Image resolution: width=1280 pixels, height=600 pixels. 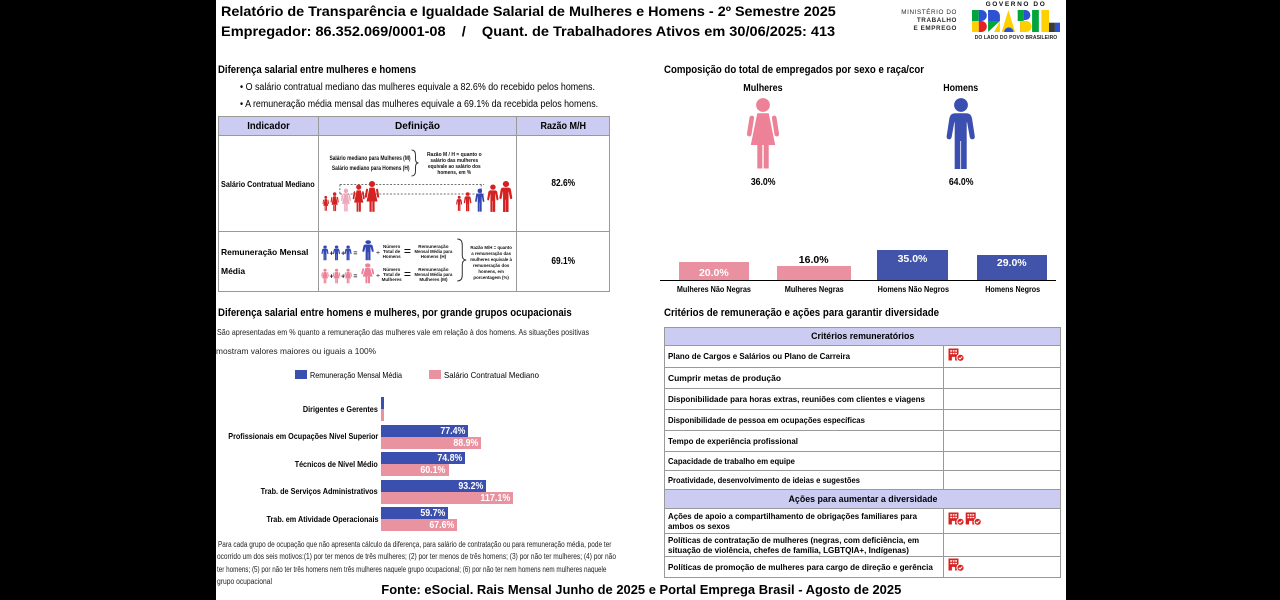 I want to click on svg-text: Razão M/H = quanto, so click(x=491, y=247).